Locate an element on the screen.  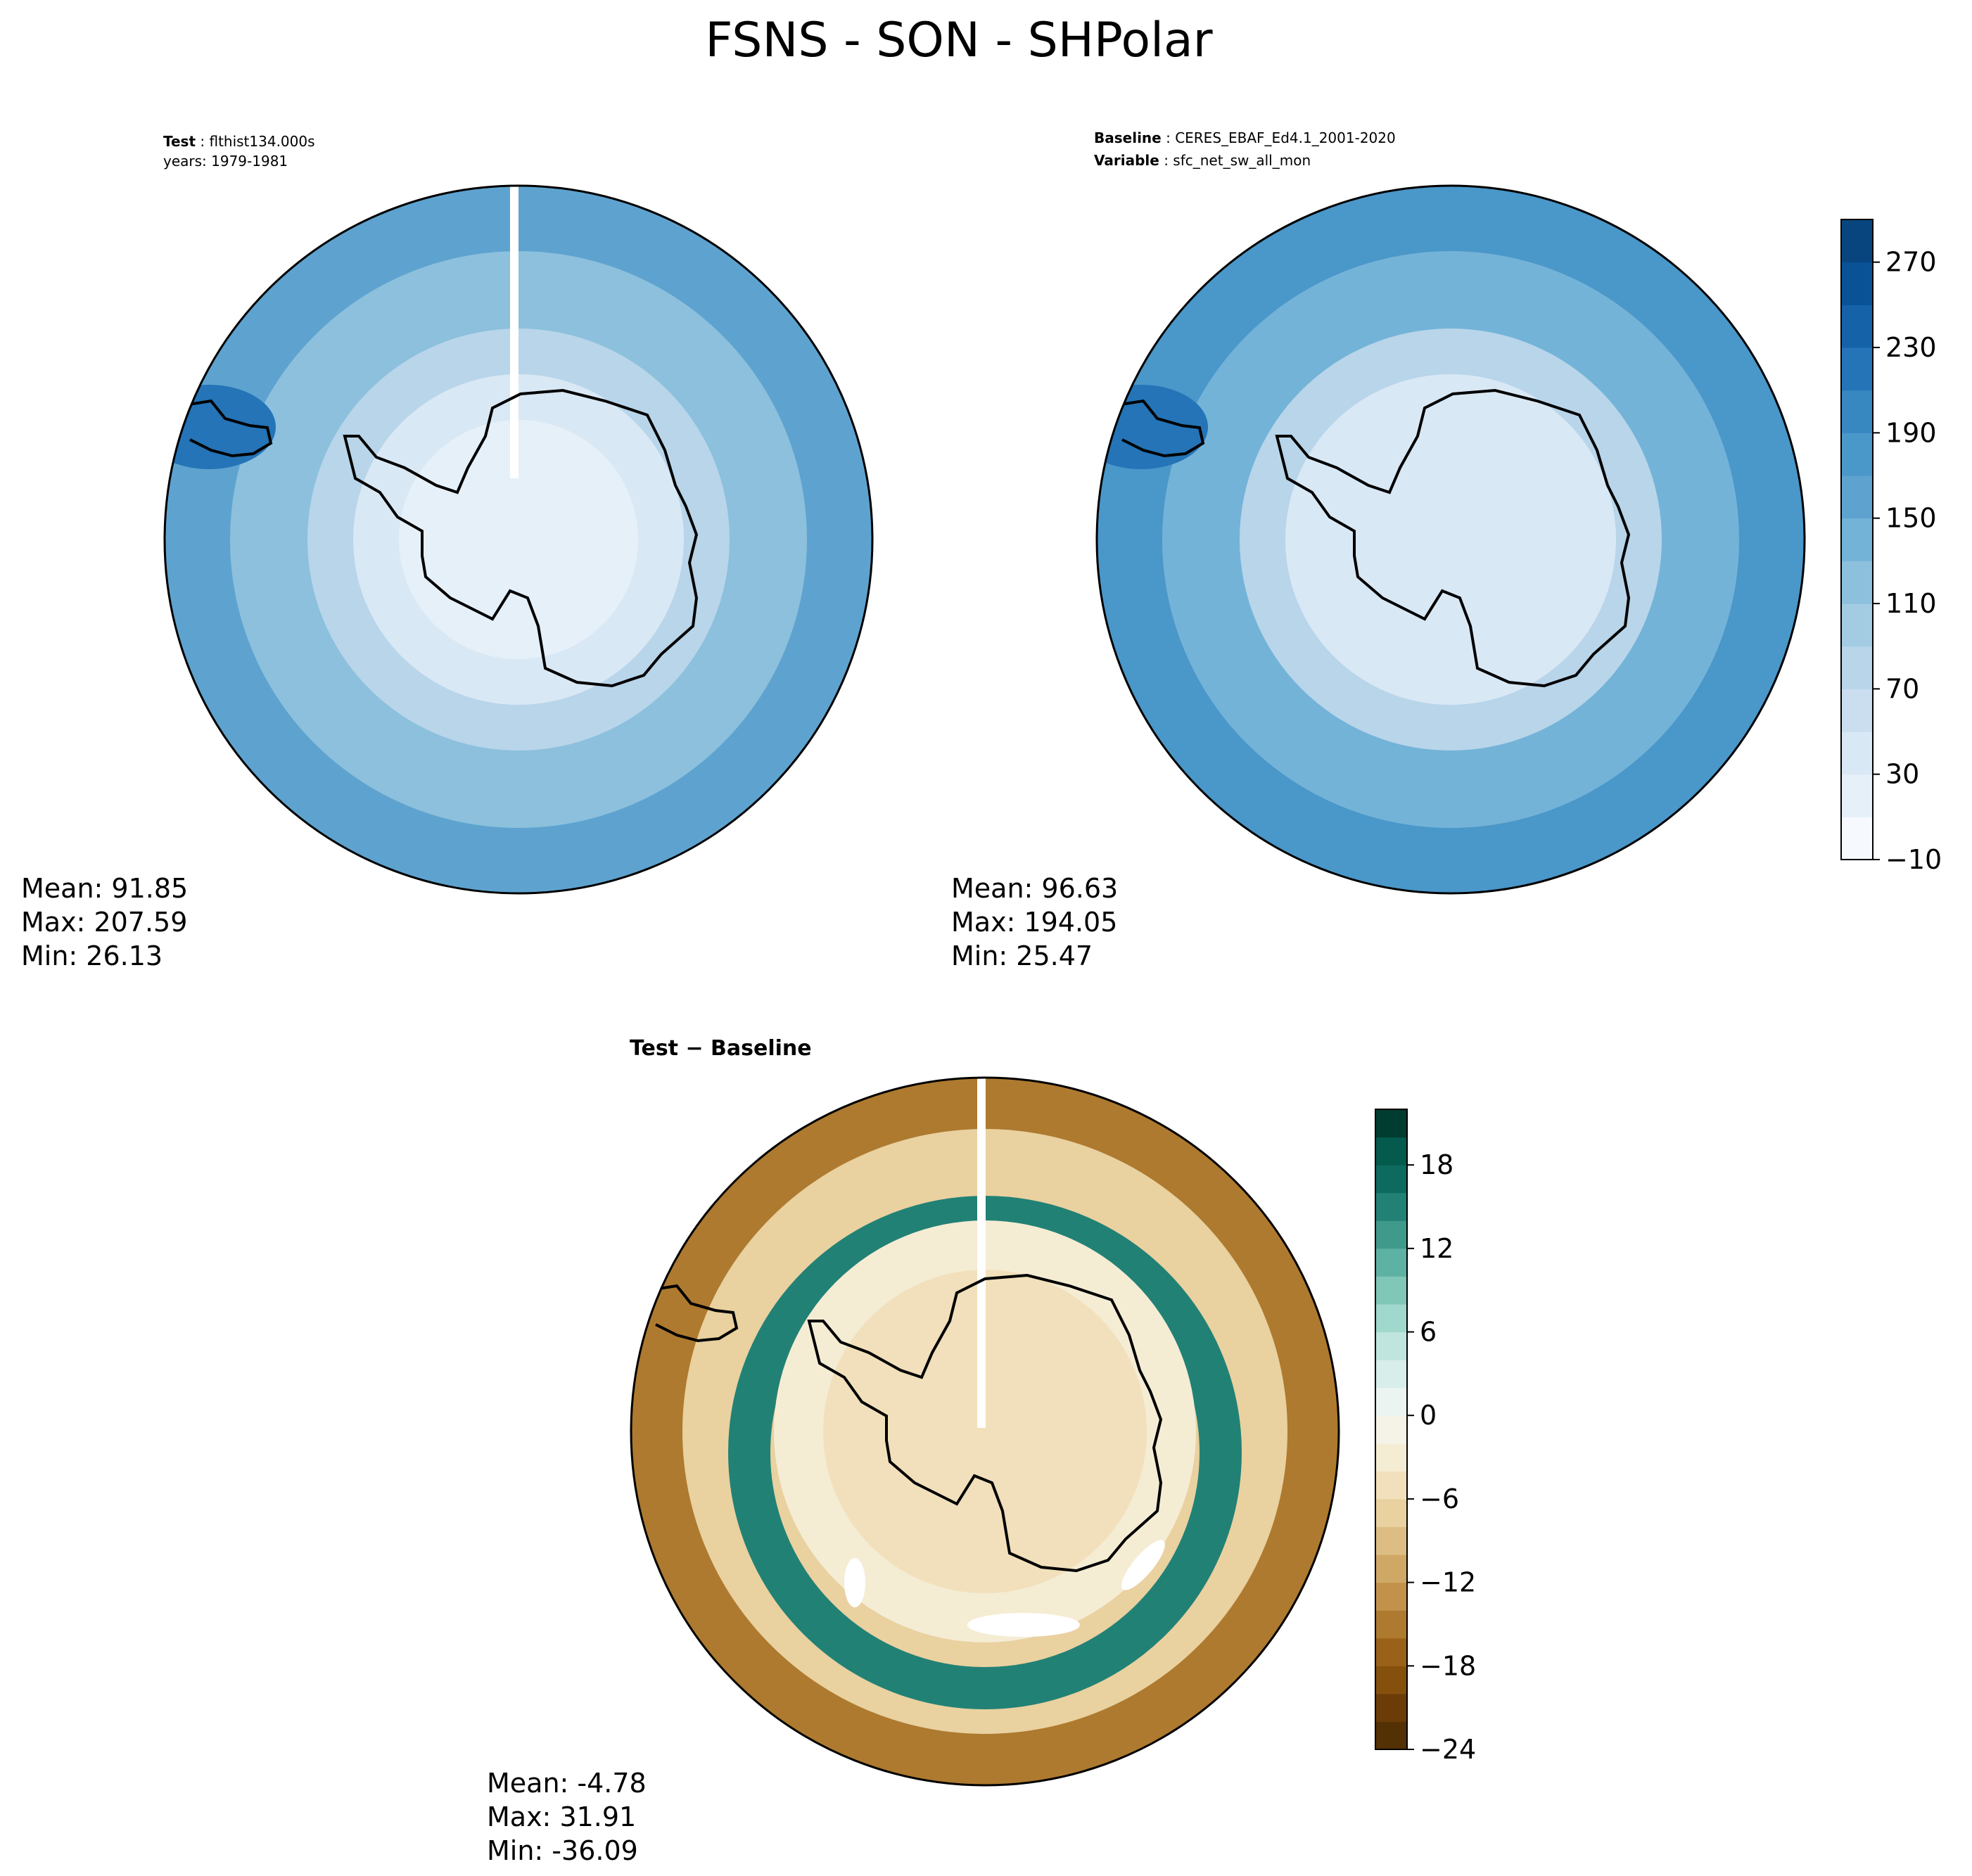
test-region-fills is located at coordinates (518, 539).